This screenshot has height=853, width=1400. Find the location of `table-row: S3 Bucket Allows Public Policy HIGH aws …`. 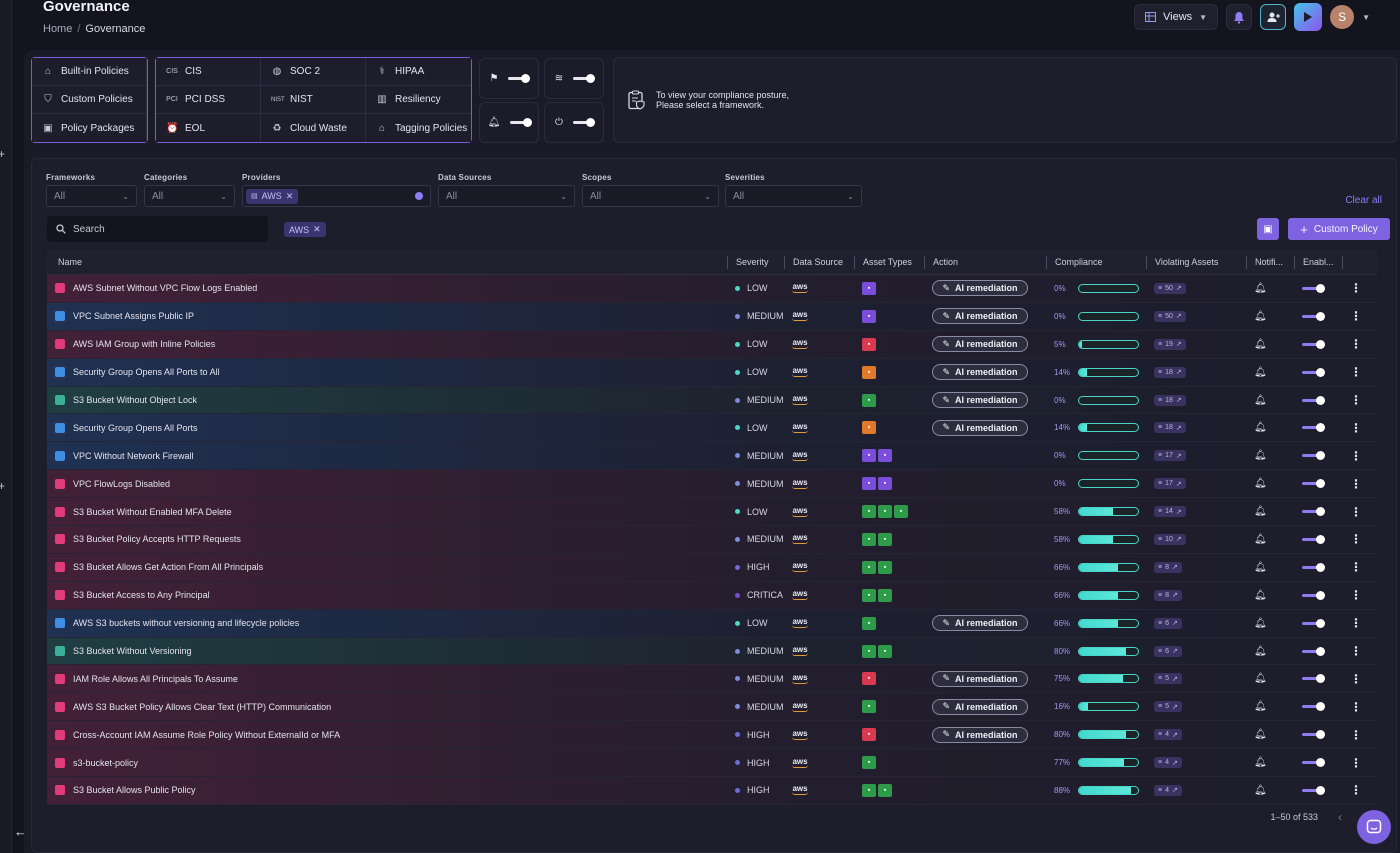

table-row: S3 Bucket Allows Public Policy HIGH aws … is located at coordinates (712, 791).